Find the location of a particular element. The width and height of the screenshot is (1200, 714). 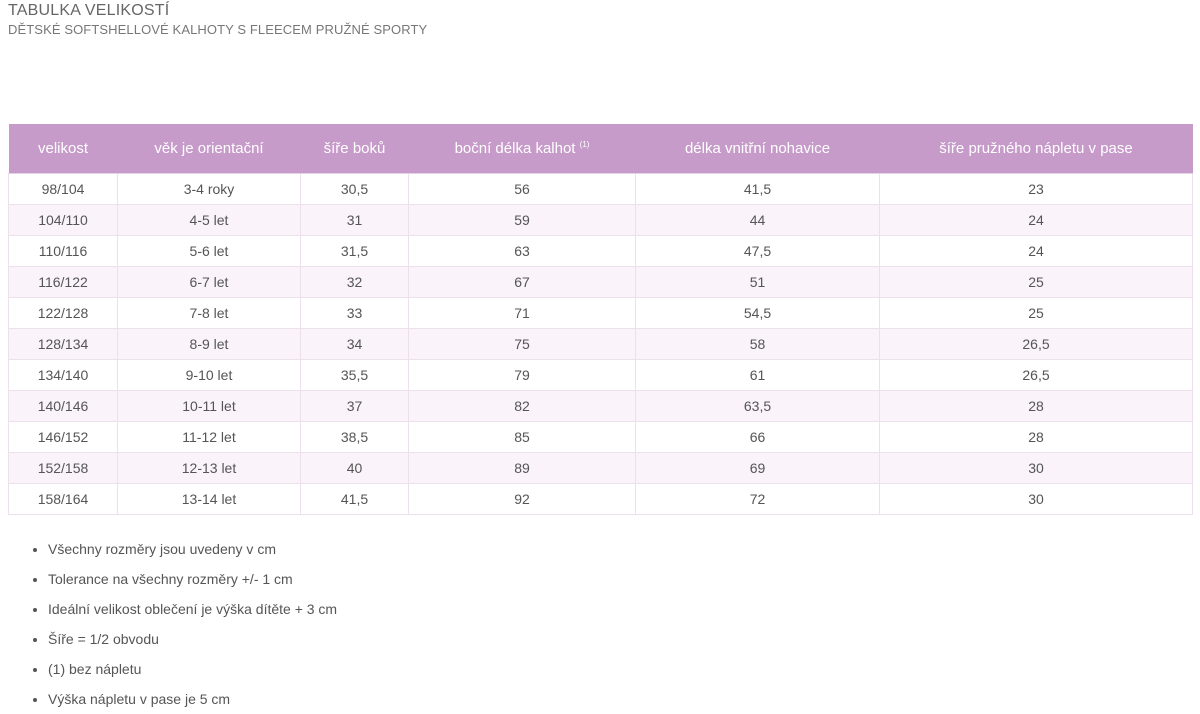

note-item: Všechny rozměry jsou uvedeny v cm is located at coordinates (192, 549).